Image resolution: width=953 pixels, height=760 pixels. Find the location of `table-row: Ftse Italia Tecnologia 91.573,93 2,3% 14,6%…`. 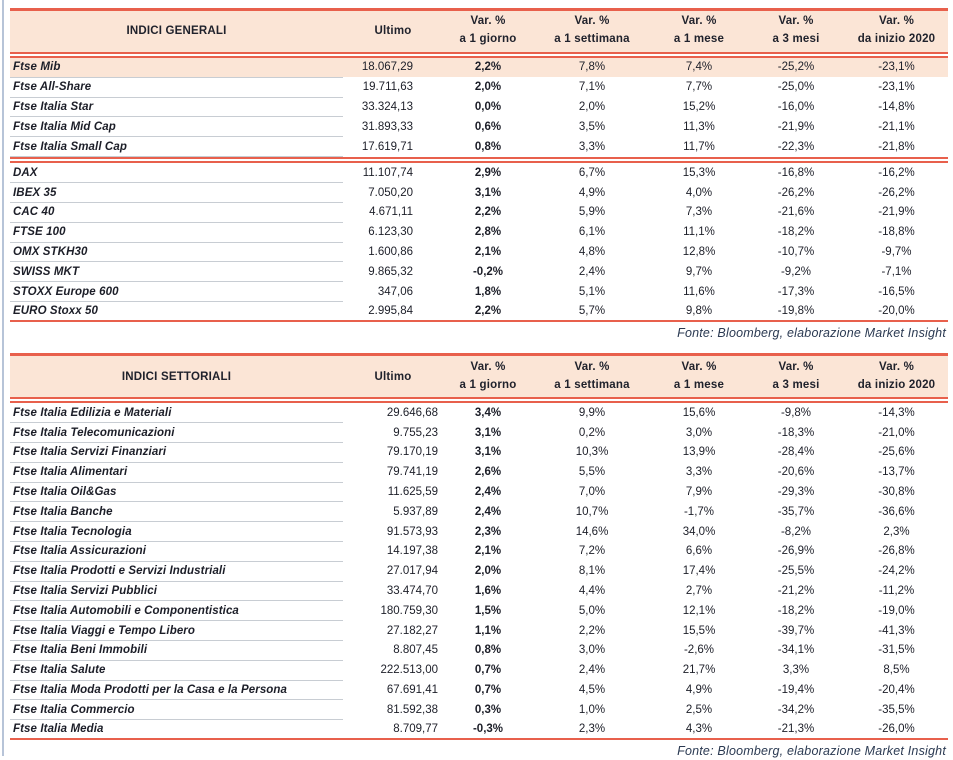

table-row: Ftse Italia Tecnologia 91.573,93 2,3% 14,6%… is located at coordinates (479, 531).